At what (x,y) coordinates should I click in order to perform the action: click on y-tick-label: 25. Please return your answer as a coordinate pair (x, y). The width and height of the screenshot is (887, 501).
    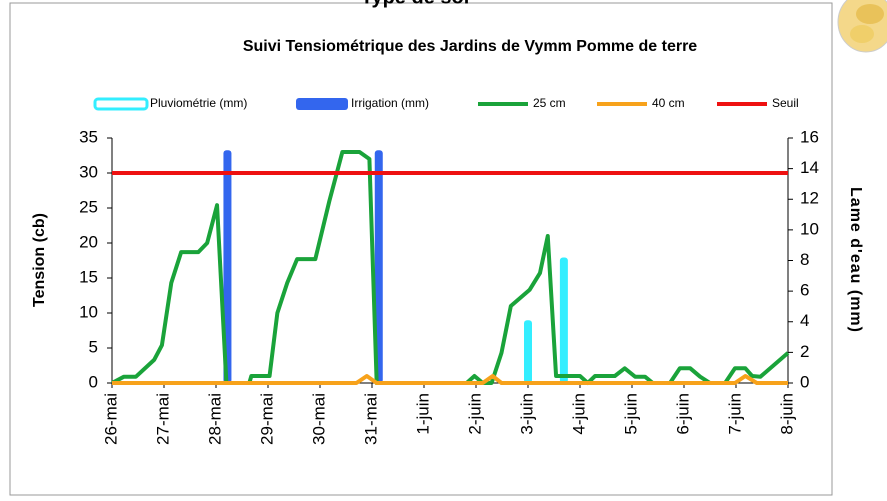
    Looking at the image, I should click on (88, 206).